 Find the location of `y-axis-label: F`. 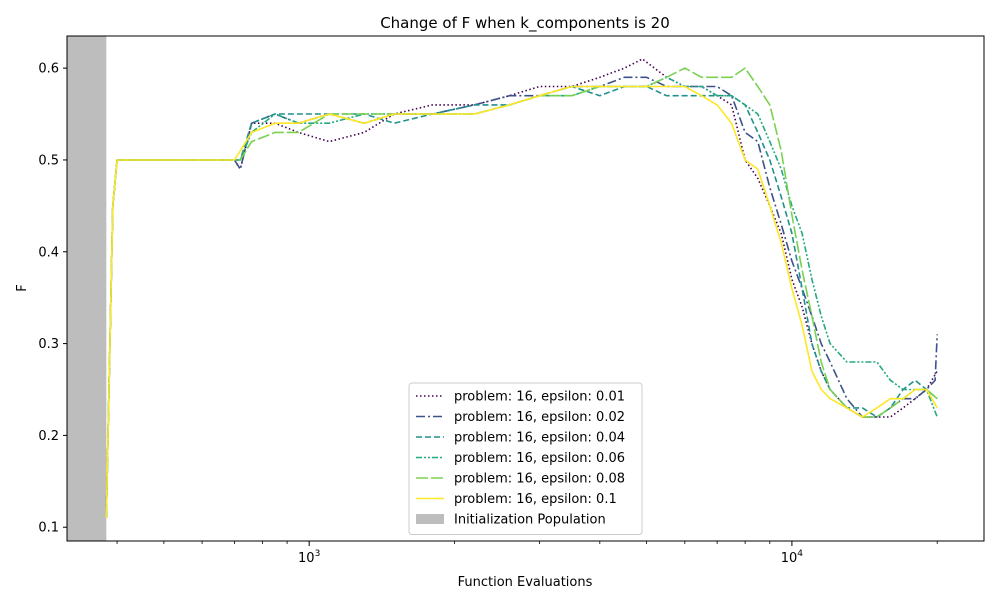

y-axis-label: F is located at coordinates (22, 287).